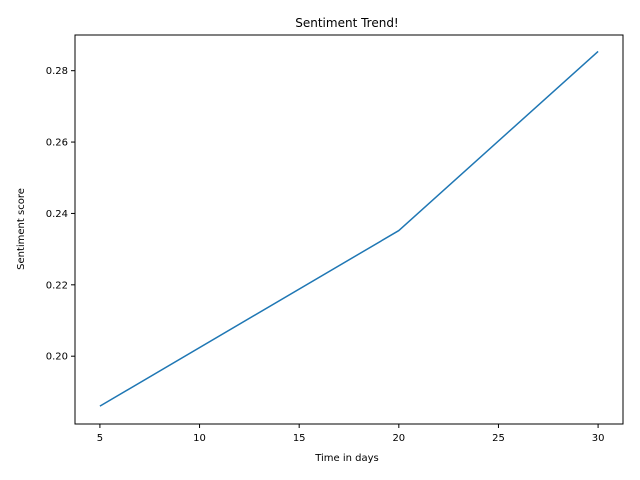  Describe the element at coordinates (398, 438) in the screenshot. I see `x-tick-label: 20` at that location.